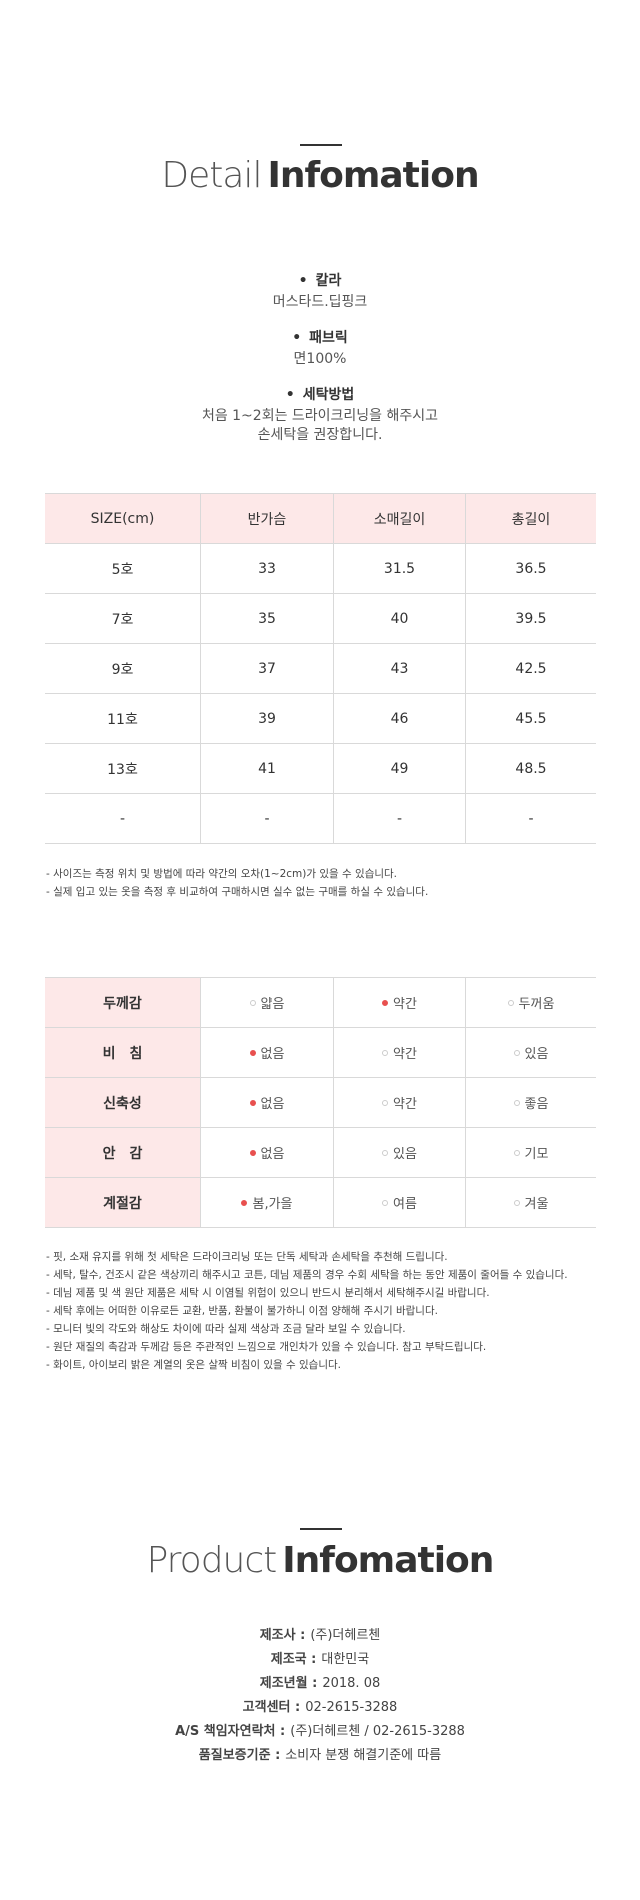 The width and height of the screenshot is (640, 1900). Describe the element at coordinates (531, 669) in the screenshot. I see `table-cell: 42.5` at that location.